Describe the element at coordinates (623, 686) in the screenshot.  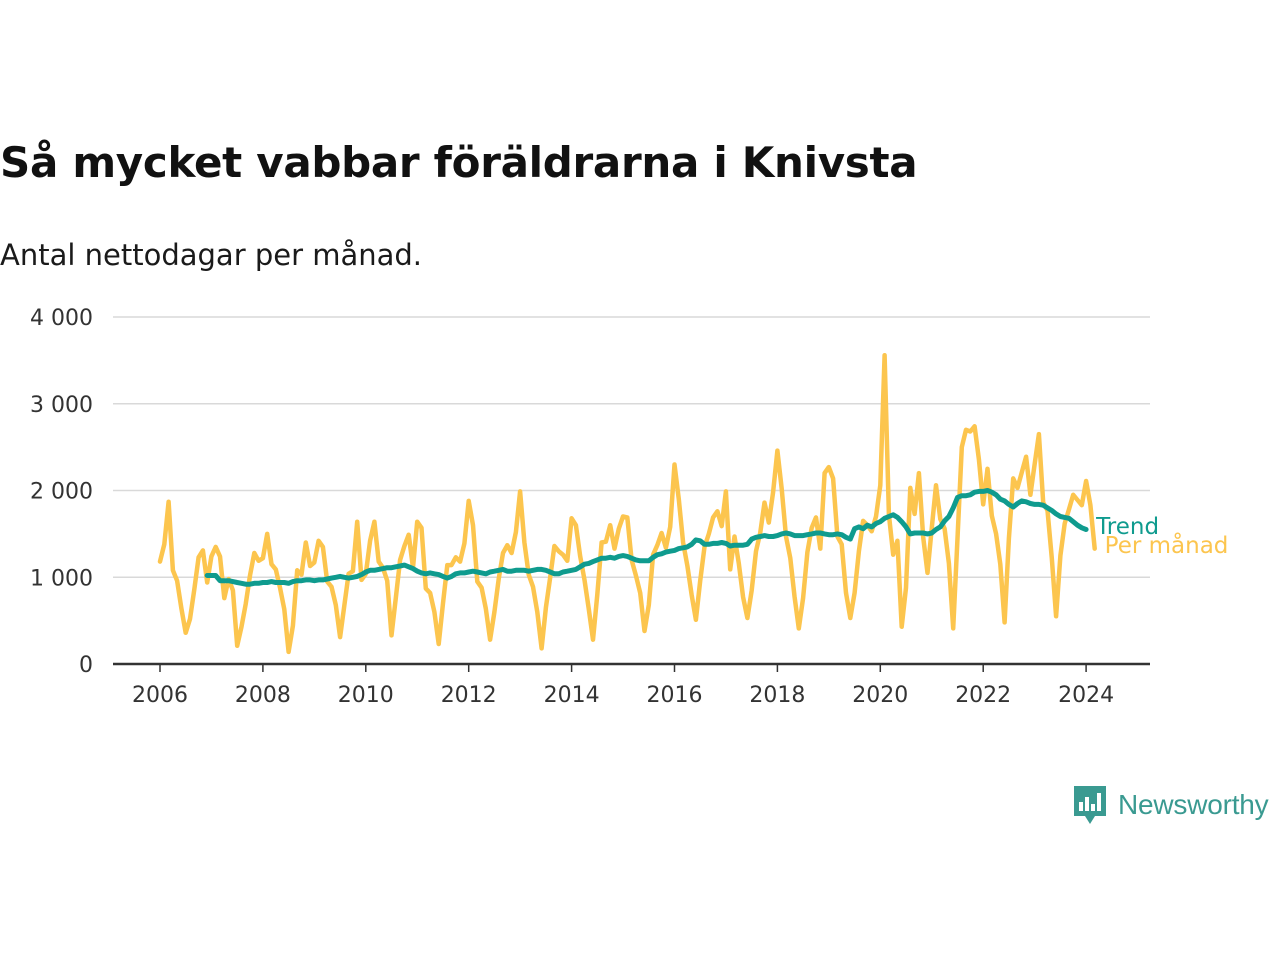
I see `x-axis-ticks: 2006 2008 2010 2012 2014 2016 2018 2020 2022 2024` at that location.